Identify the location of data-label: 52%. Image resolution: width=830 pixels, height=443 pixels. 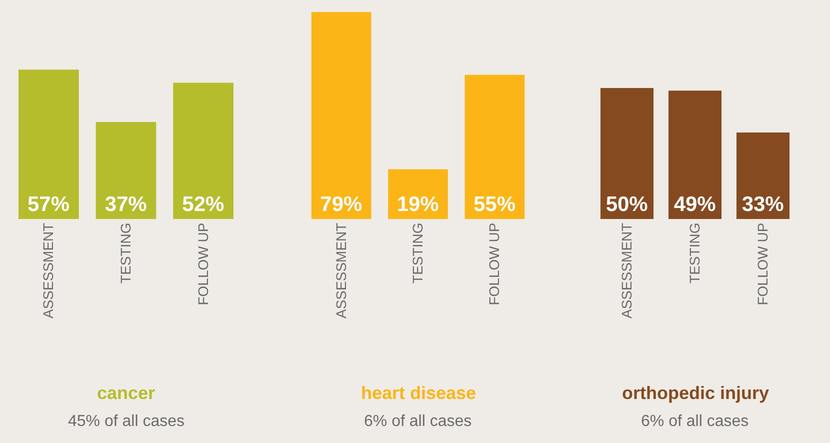
(203, 204).